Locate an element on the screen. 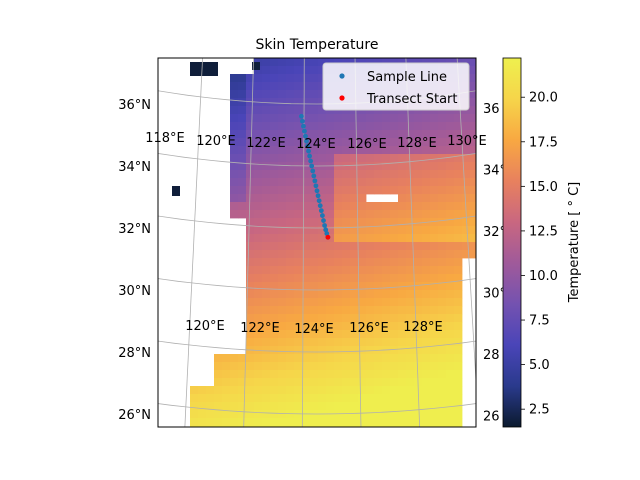 This screenshot has width=640, height=480. colorbar-tick-label: 17.5 is located at coordinates (543, 142).